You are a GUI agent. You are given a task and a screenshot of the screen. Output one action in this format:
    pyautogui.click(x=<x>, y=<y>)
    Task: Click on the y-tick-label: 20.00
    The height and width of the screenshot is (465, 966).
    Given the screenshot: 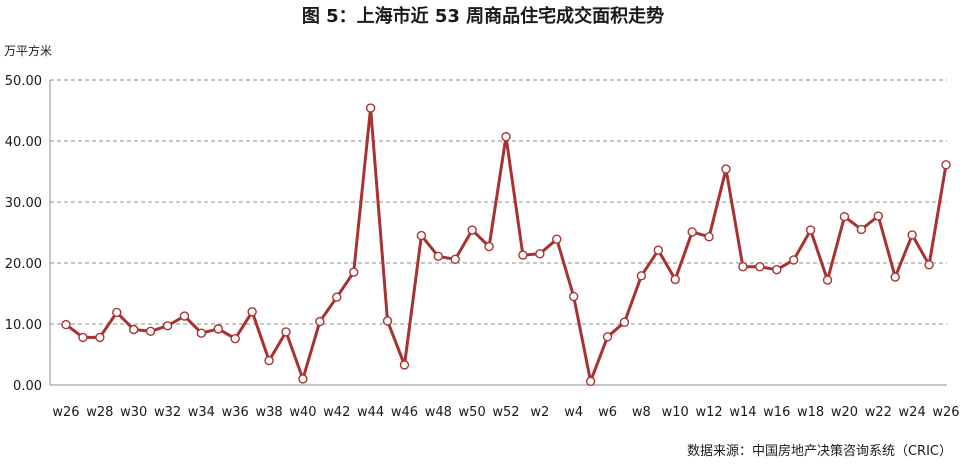 What is the action you would take?
    pyautogui.click(x=23, y=264)
    